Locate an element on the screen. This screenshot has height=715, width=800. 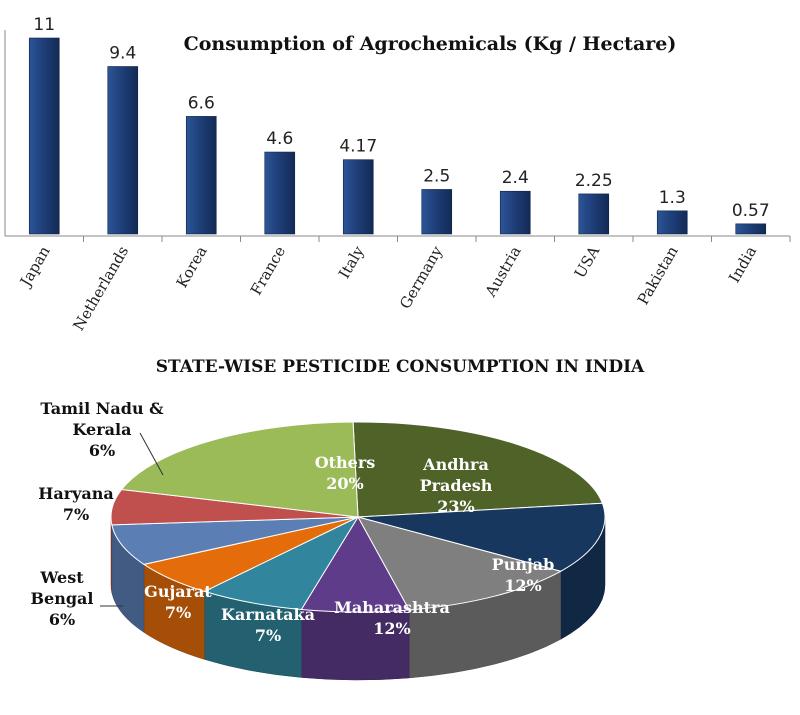
pie-label-others: Others 20% is located at coordinates (345, 473).